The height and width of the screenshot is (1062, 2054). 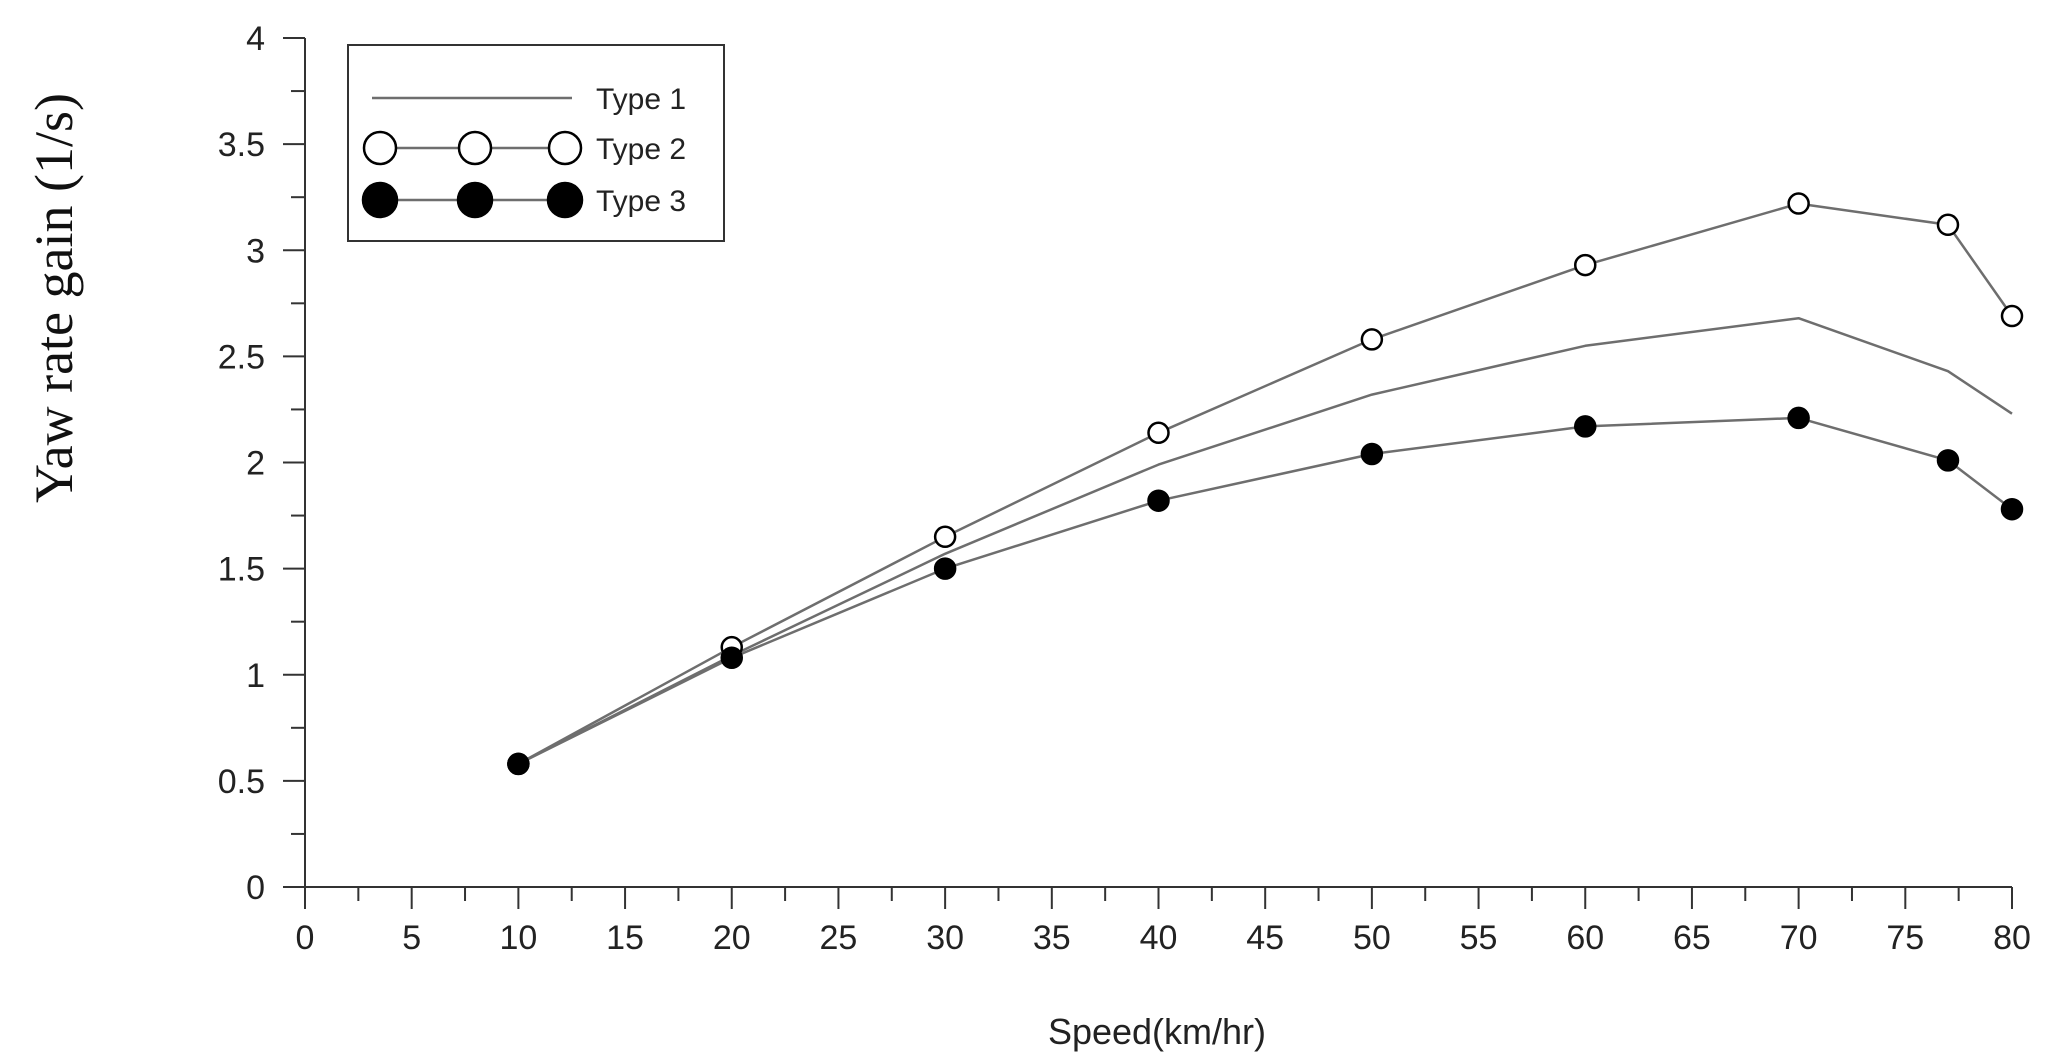 I want to click on legend: Type 1 Type 2 Type 3, so click(x=536, y=143).